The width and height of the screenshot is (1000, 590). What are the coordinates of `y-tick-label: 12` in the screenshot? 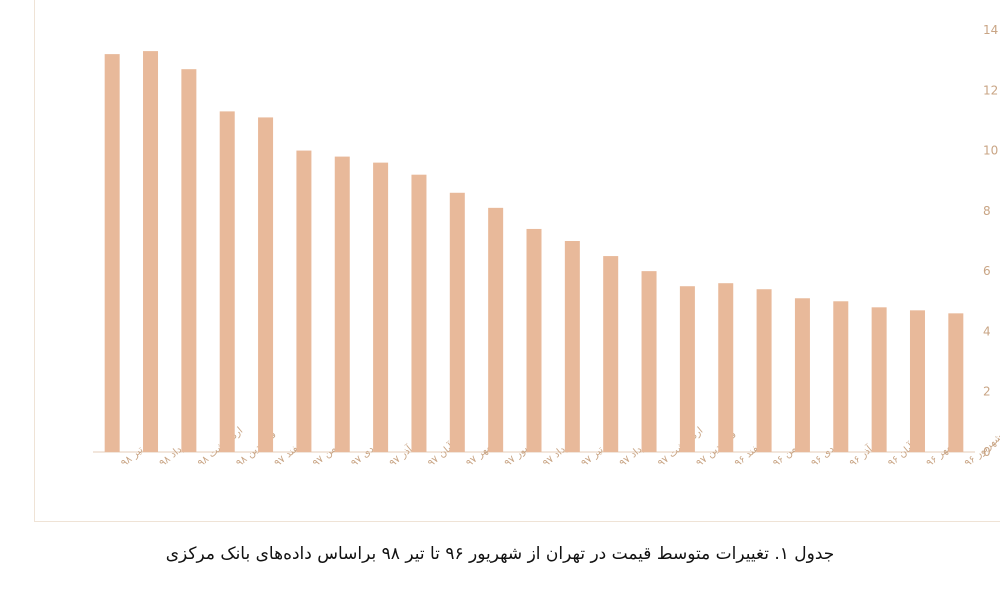 It's located at (990, 90).